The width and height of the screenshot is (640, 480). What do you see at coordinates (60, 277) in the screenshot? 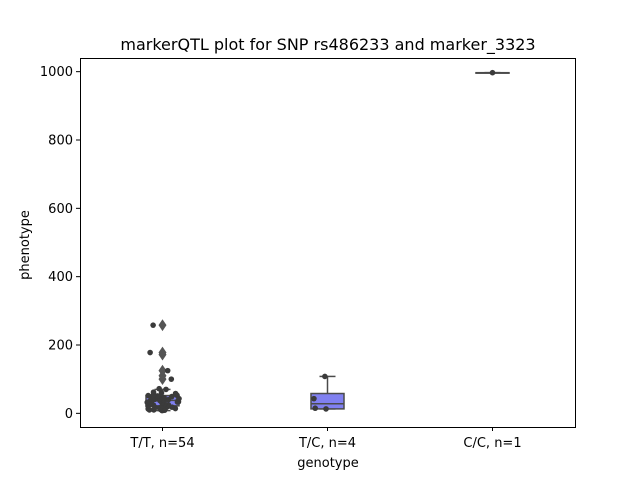
I see `y-tick-label: 400` at bounding box center [60, 277].